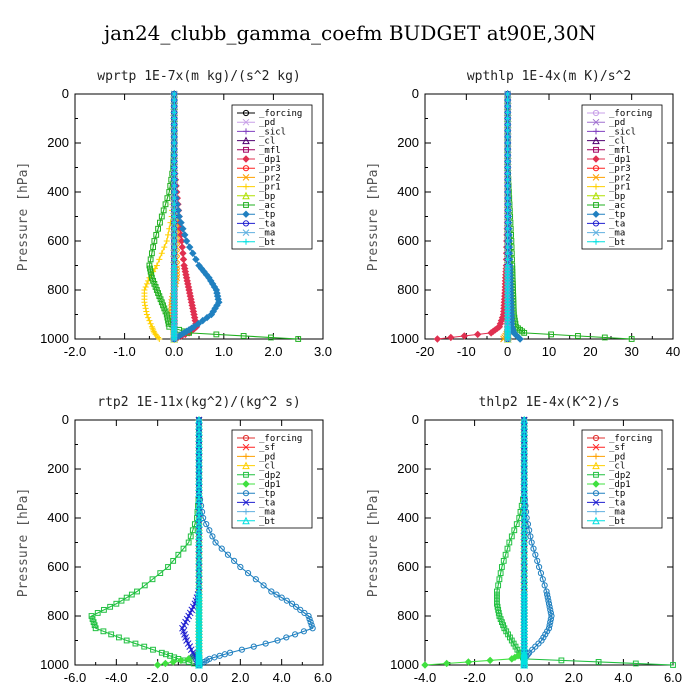  Describe the element at coordinates (466, 351) in the screenshot. I see `x-tick-label: -10` at that location.